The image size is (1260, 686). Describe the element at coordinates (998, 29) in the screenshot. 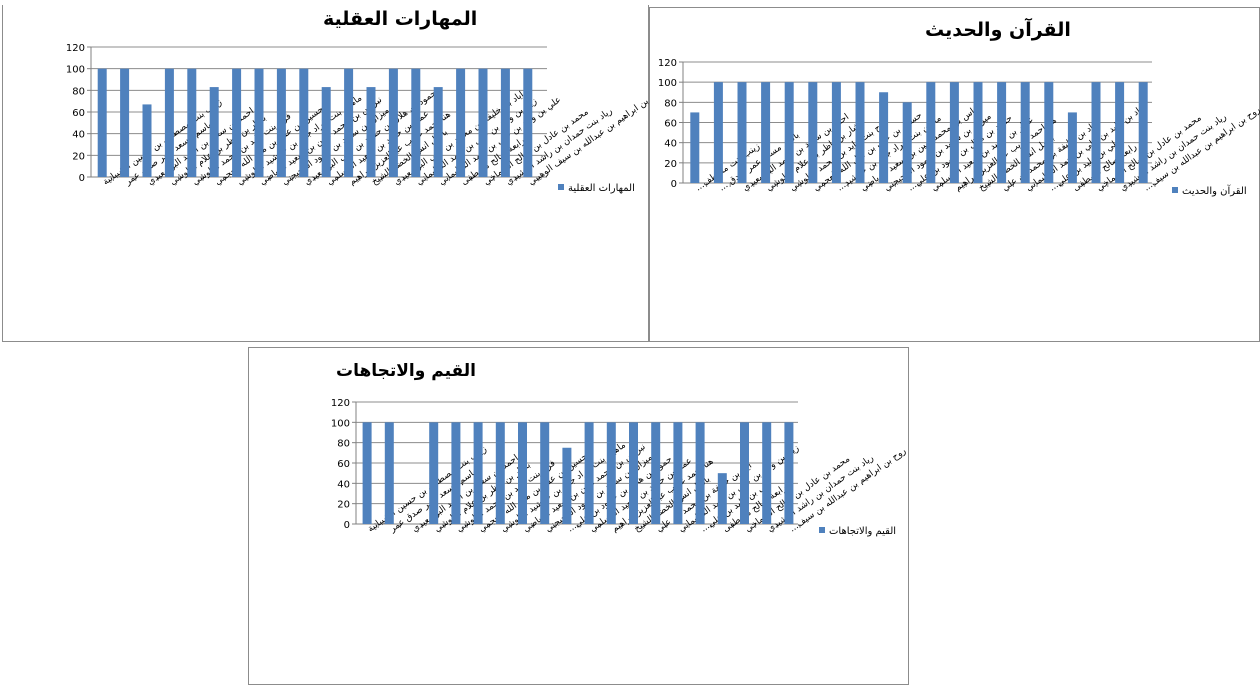

I see `chart-title: القرآن والحديث` at that location.